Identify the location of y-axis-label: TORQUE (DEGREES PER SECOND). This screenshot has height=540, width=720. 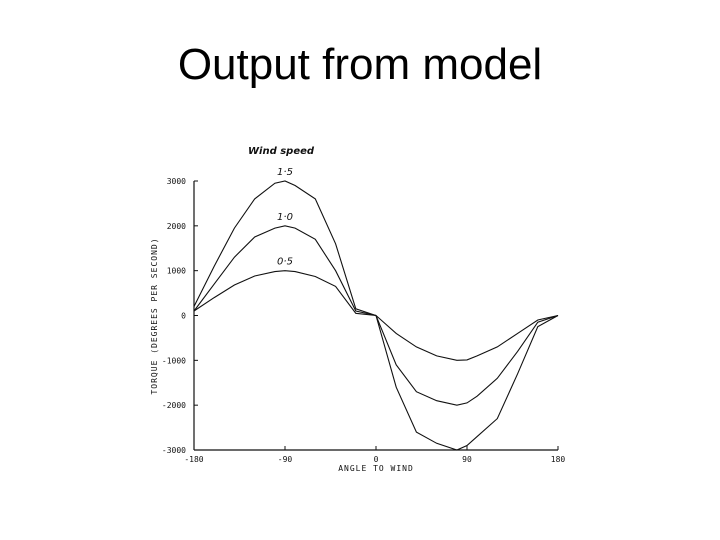
(154, 315).